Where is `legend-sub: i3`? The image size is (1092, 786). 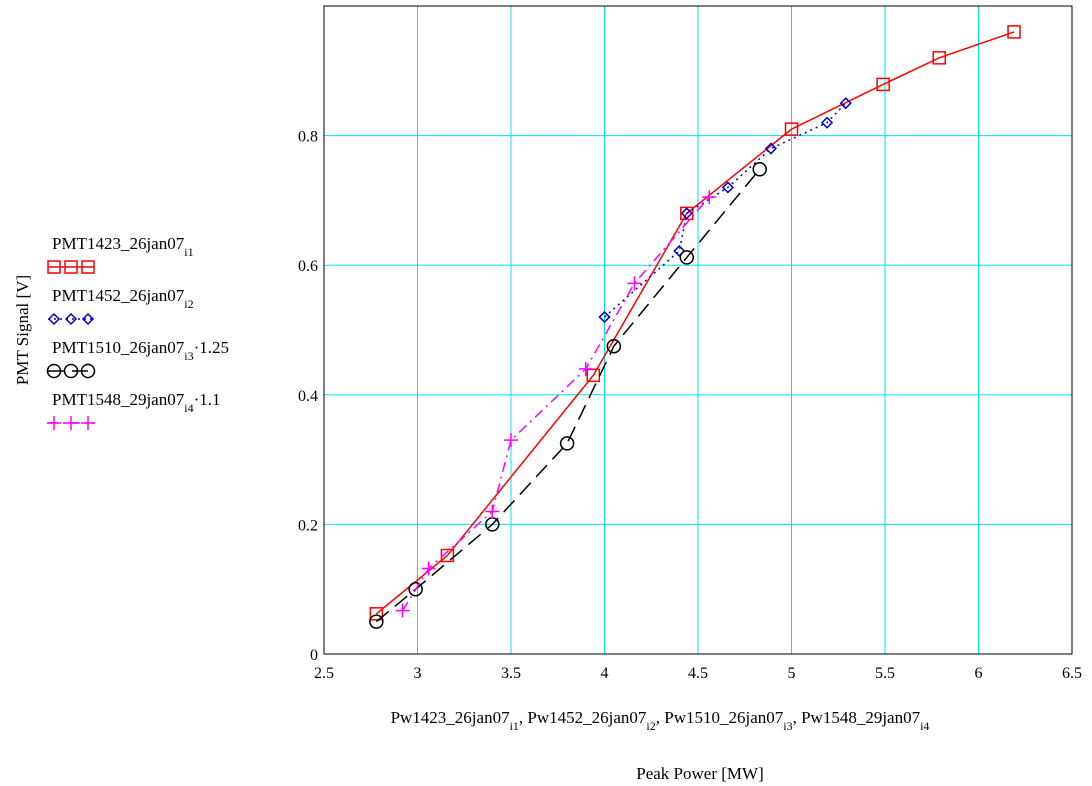 legend-sub: i3 is located at coordinates (188, 356).